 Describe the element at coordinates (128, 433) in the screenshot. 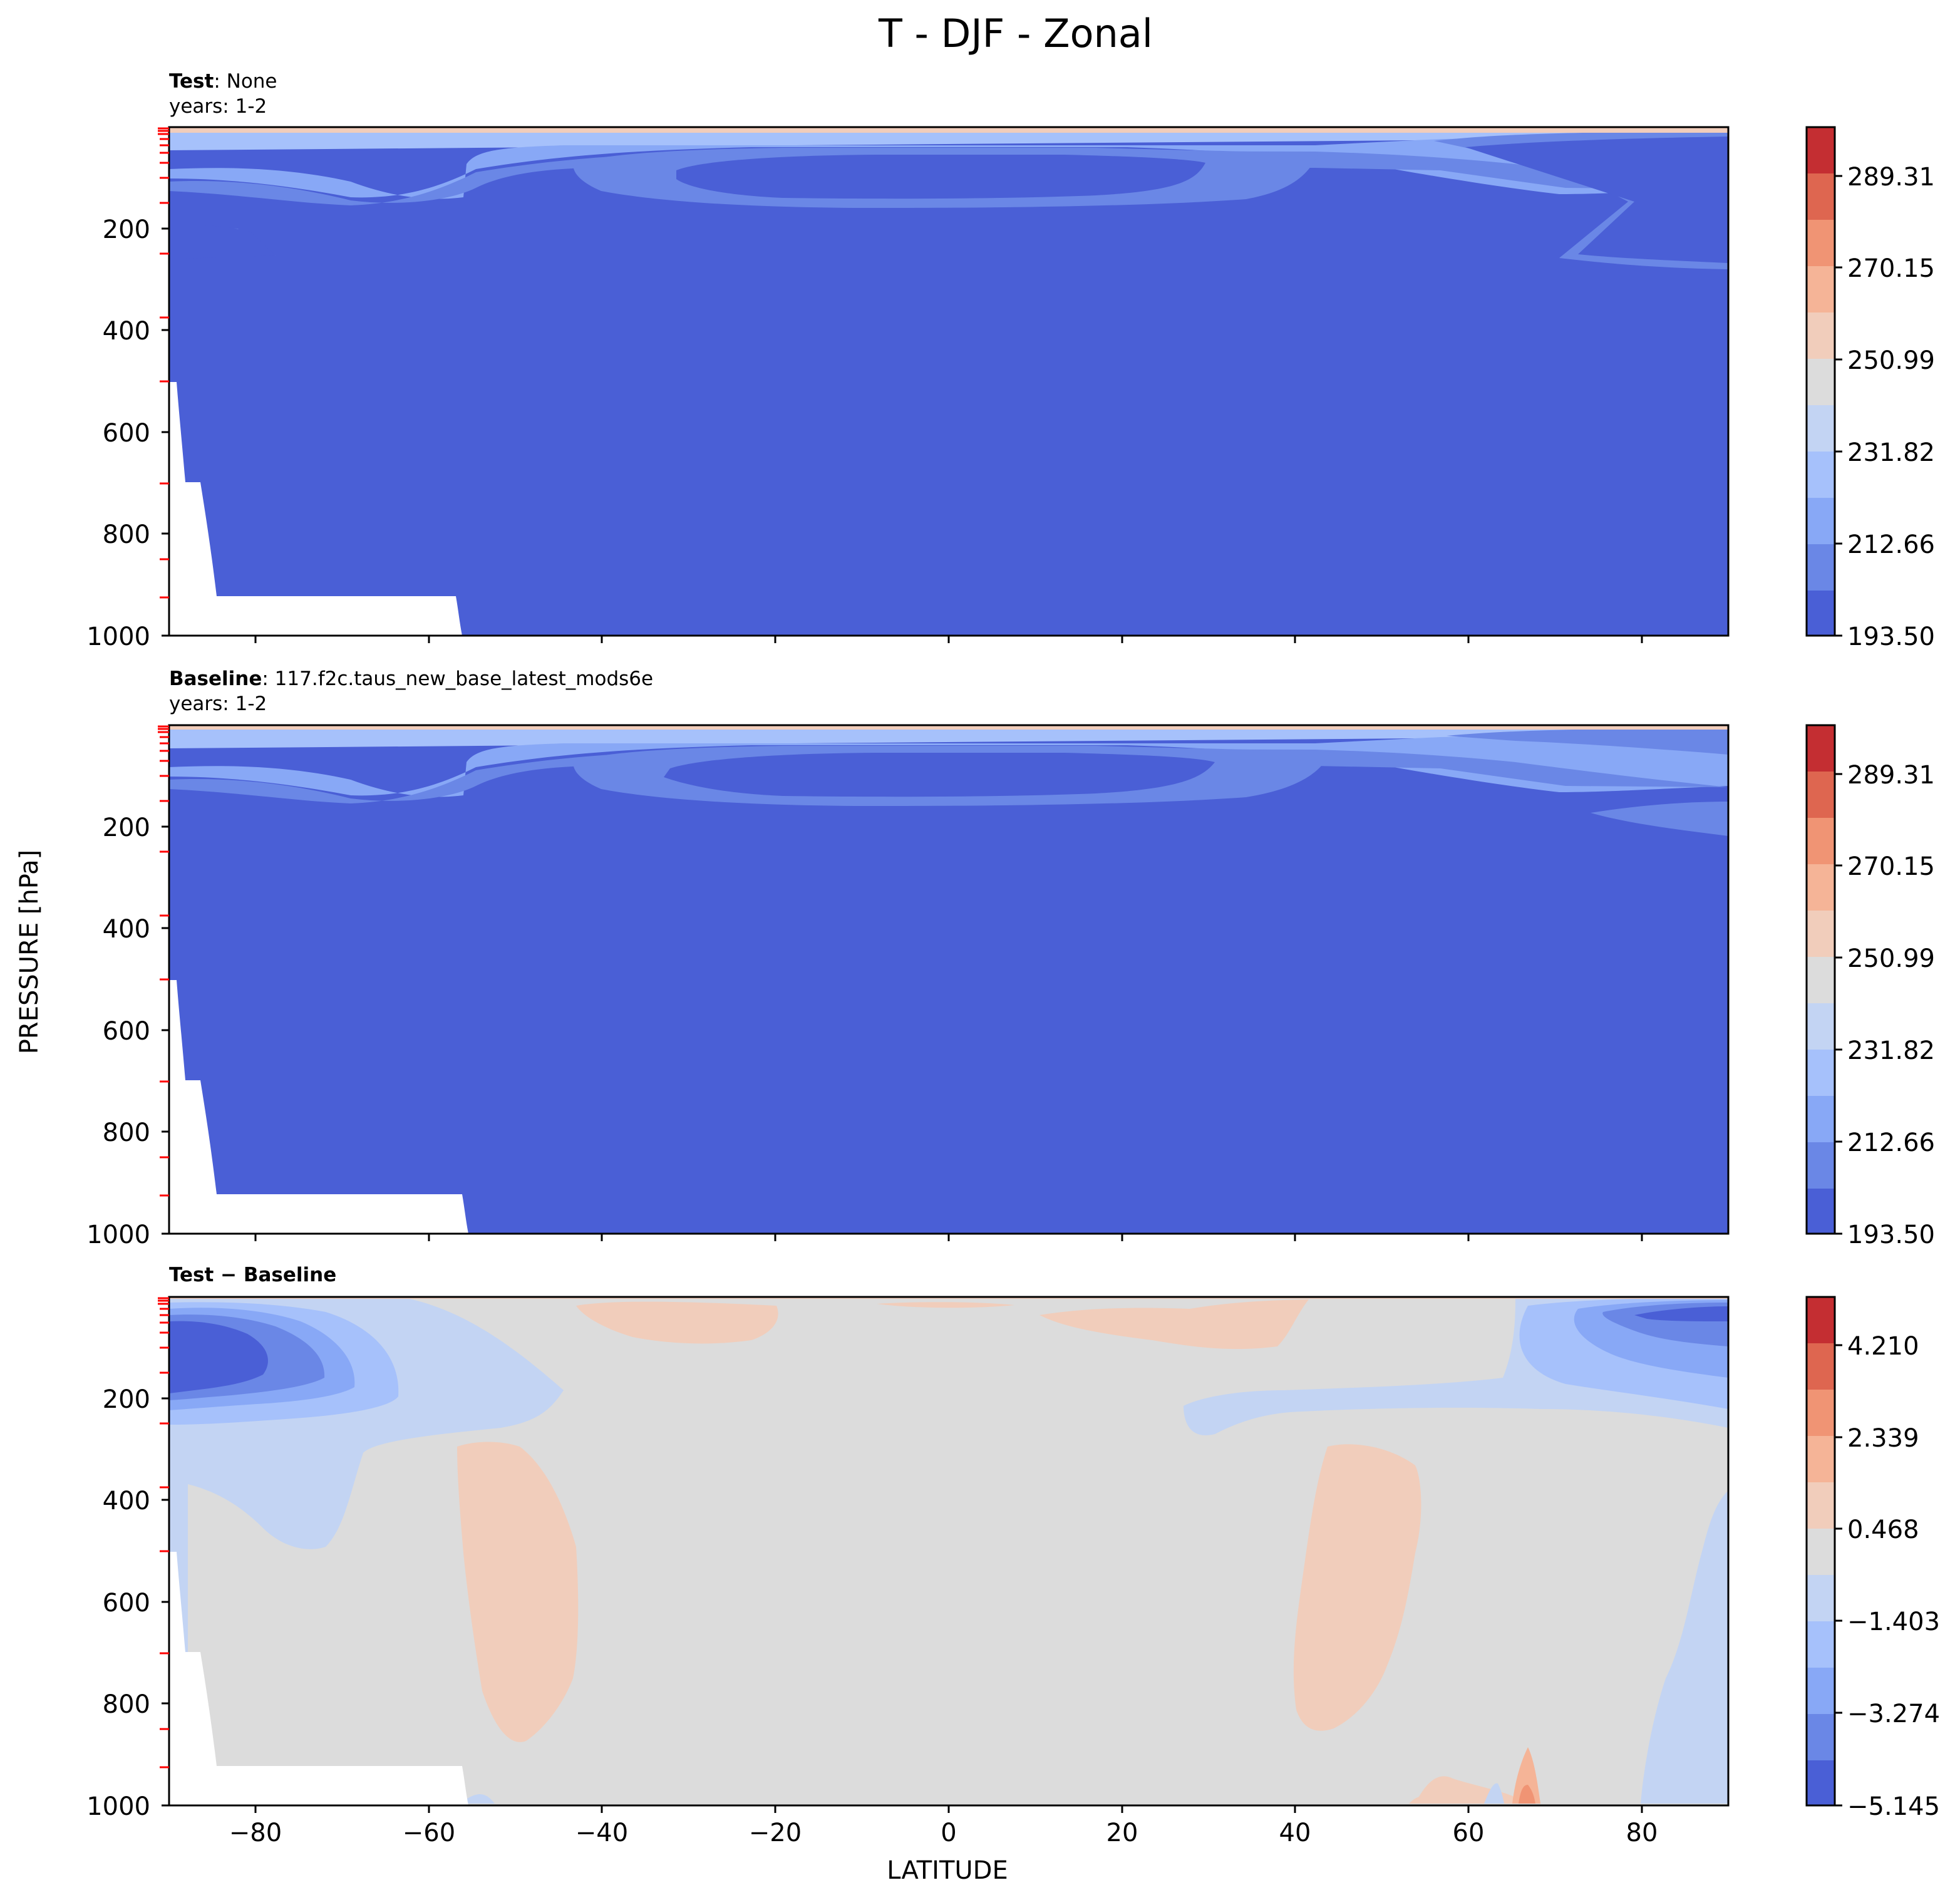

I see `ytick-labels: 200 400 600 800 1000` at that location.